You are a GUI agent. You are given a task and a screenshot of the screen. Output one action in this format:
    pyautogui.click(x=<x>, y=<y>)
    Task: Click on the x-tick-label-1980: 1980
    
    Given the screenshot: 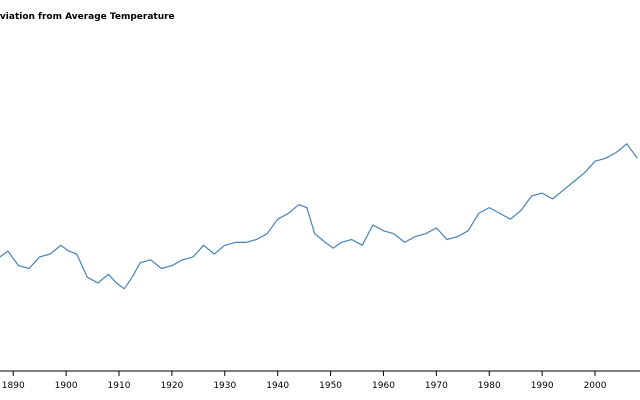 What is the action you would take?
    pyautogui.click(x=489, y=386)
    